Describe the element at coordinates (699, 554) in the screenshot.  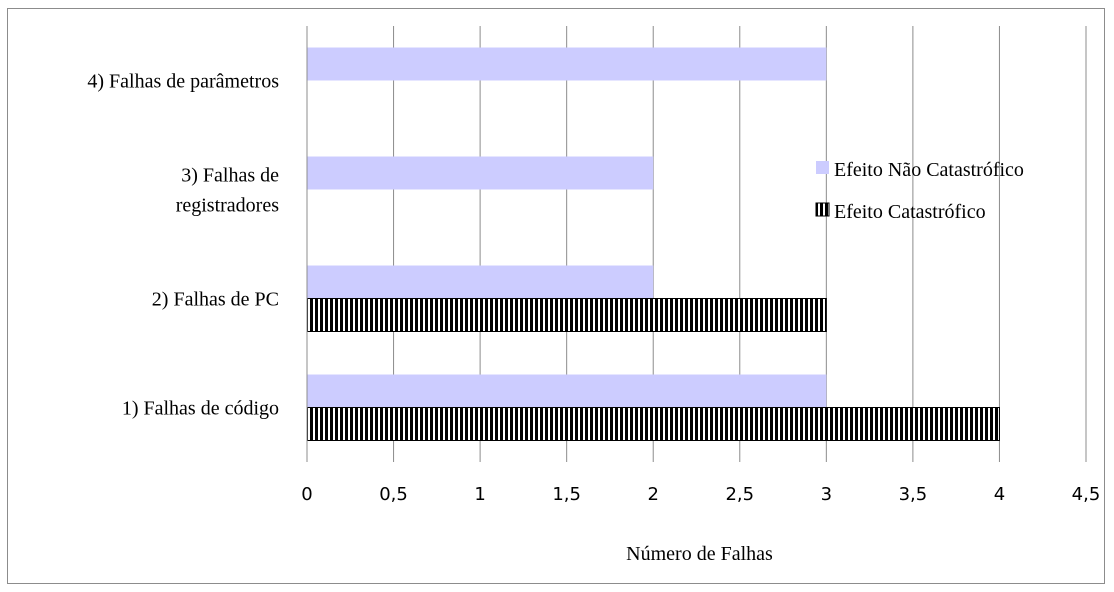
I see `x-axis-title: Número de Falhas` at that location.